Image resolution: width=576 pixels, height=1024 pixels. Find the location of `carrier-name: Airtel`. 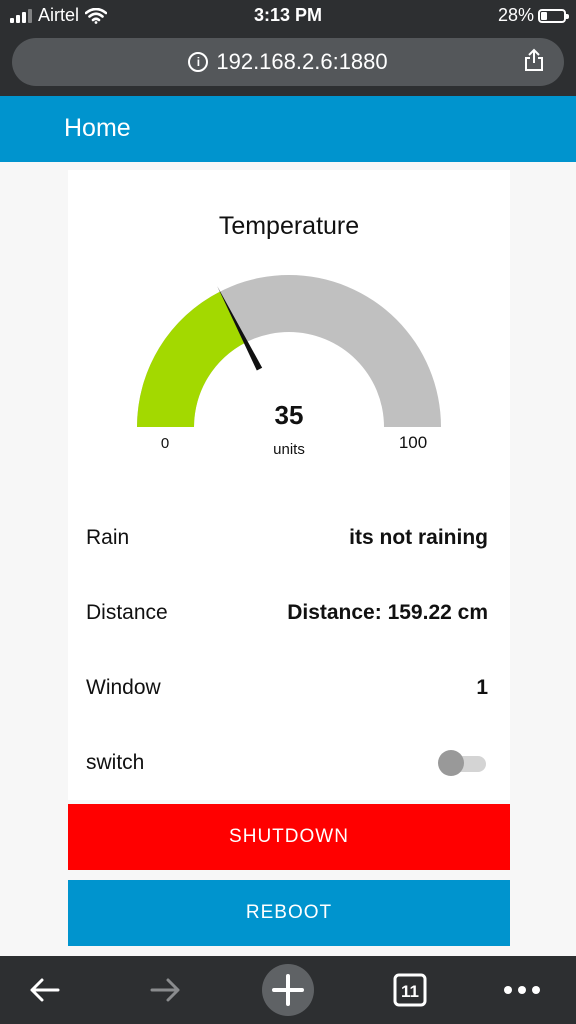

carrier-name: Airtel is located at coordinates (59, 15).